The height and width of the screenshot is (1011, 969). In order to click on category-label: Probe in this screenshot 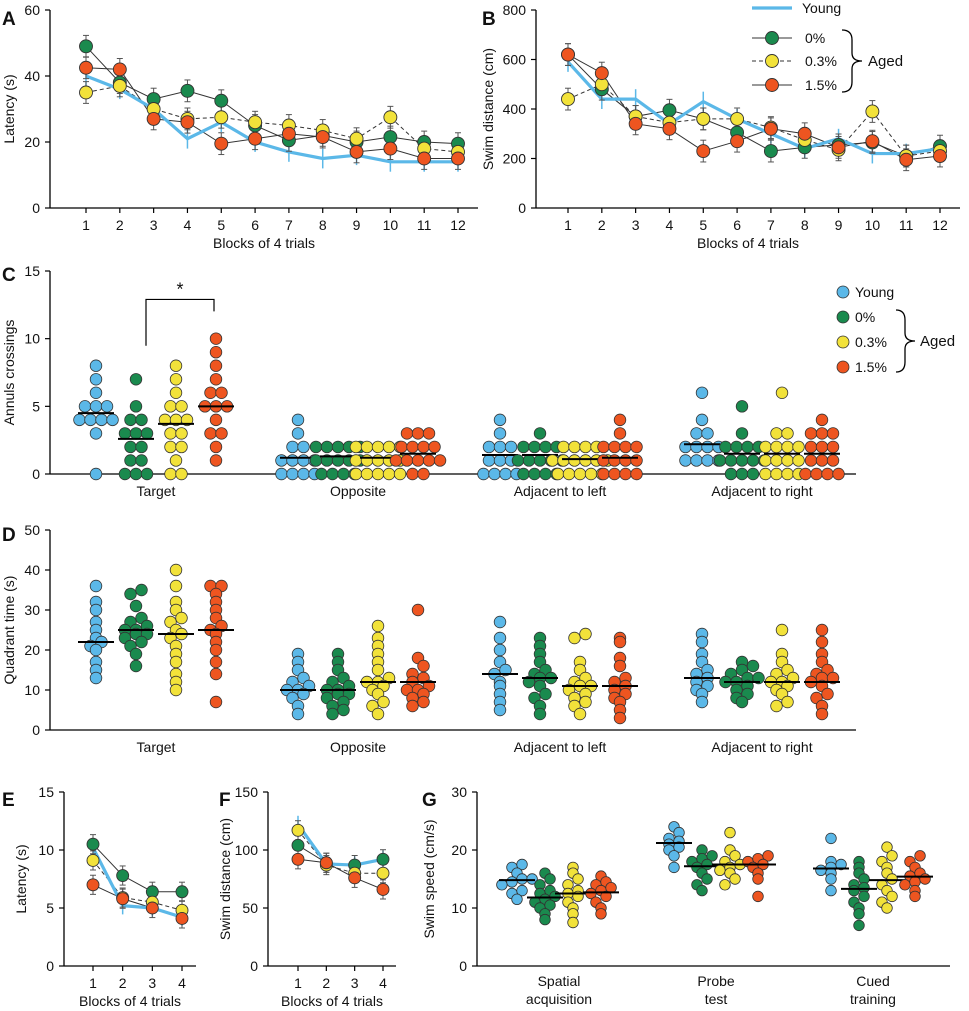, I will do `click(716, 981)`.